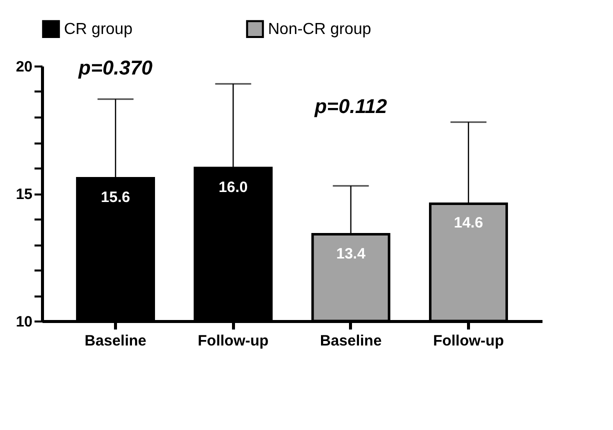  Describe the element at coordinates (115, 197) in the screenshot. I see `data-label: 15.6` at that location.